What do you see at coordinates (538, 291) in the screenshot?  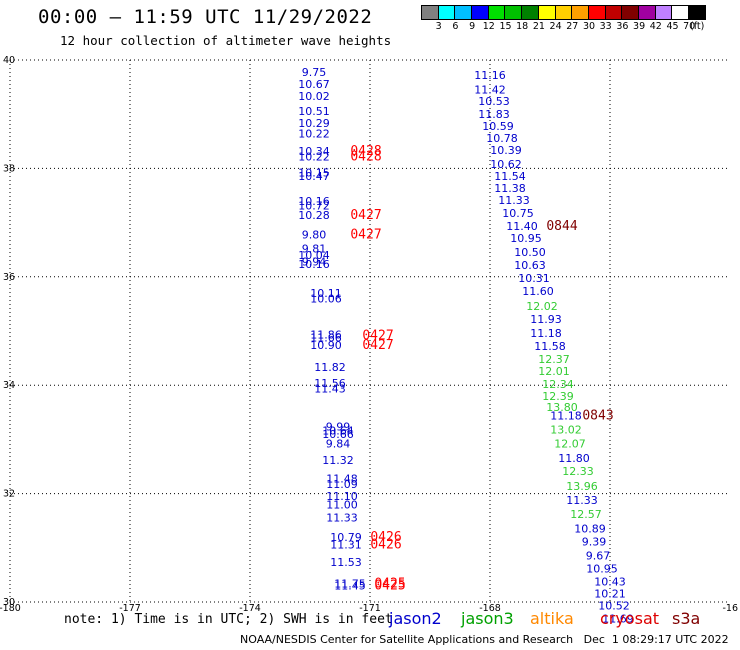 I see `data-label-jason2: 11.60` at bounding box center [538, 291].